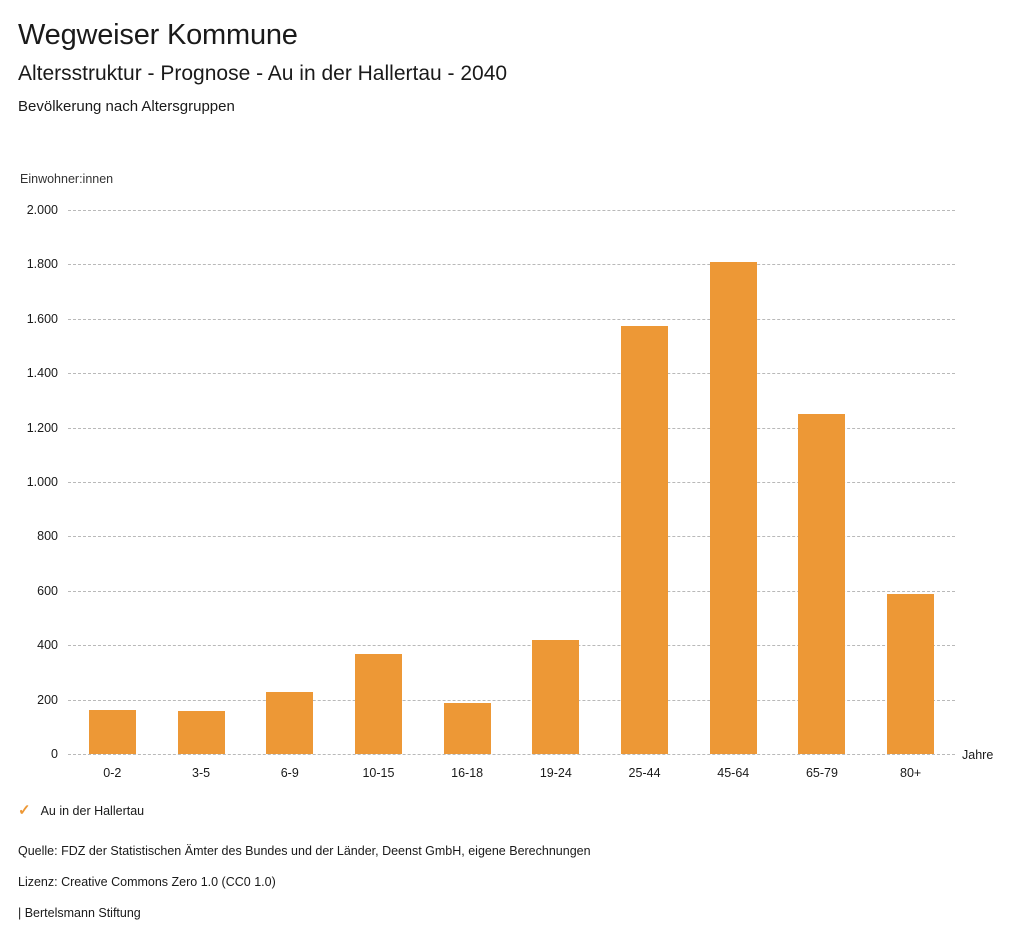 This screenshot has height=946, width=1024. Describe the element at coordinates (555, 773) in the screenshot. I see `x-axis-tick-label: 19-24` at that location.